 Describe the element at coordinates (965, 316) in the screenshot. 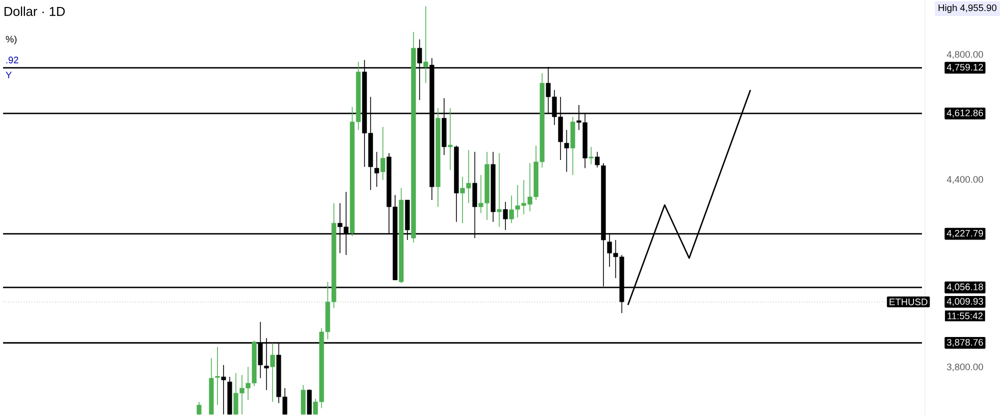

I see `text: 11:55:42` at that location.